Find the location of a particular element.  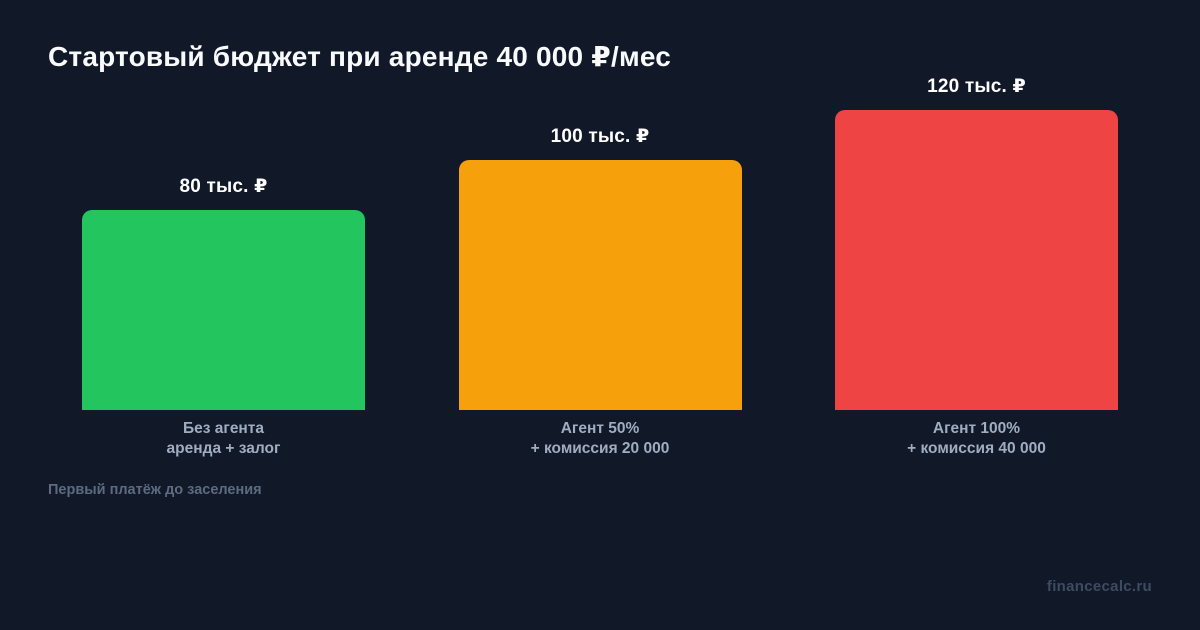

bar-category-line1: Без агента is located at coordinates (223, 428).